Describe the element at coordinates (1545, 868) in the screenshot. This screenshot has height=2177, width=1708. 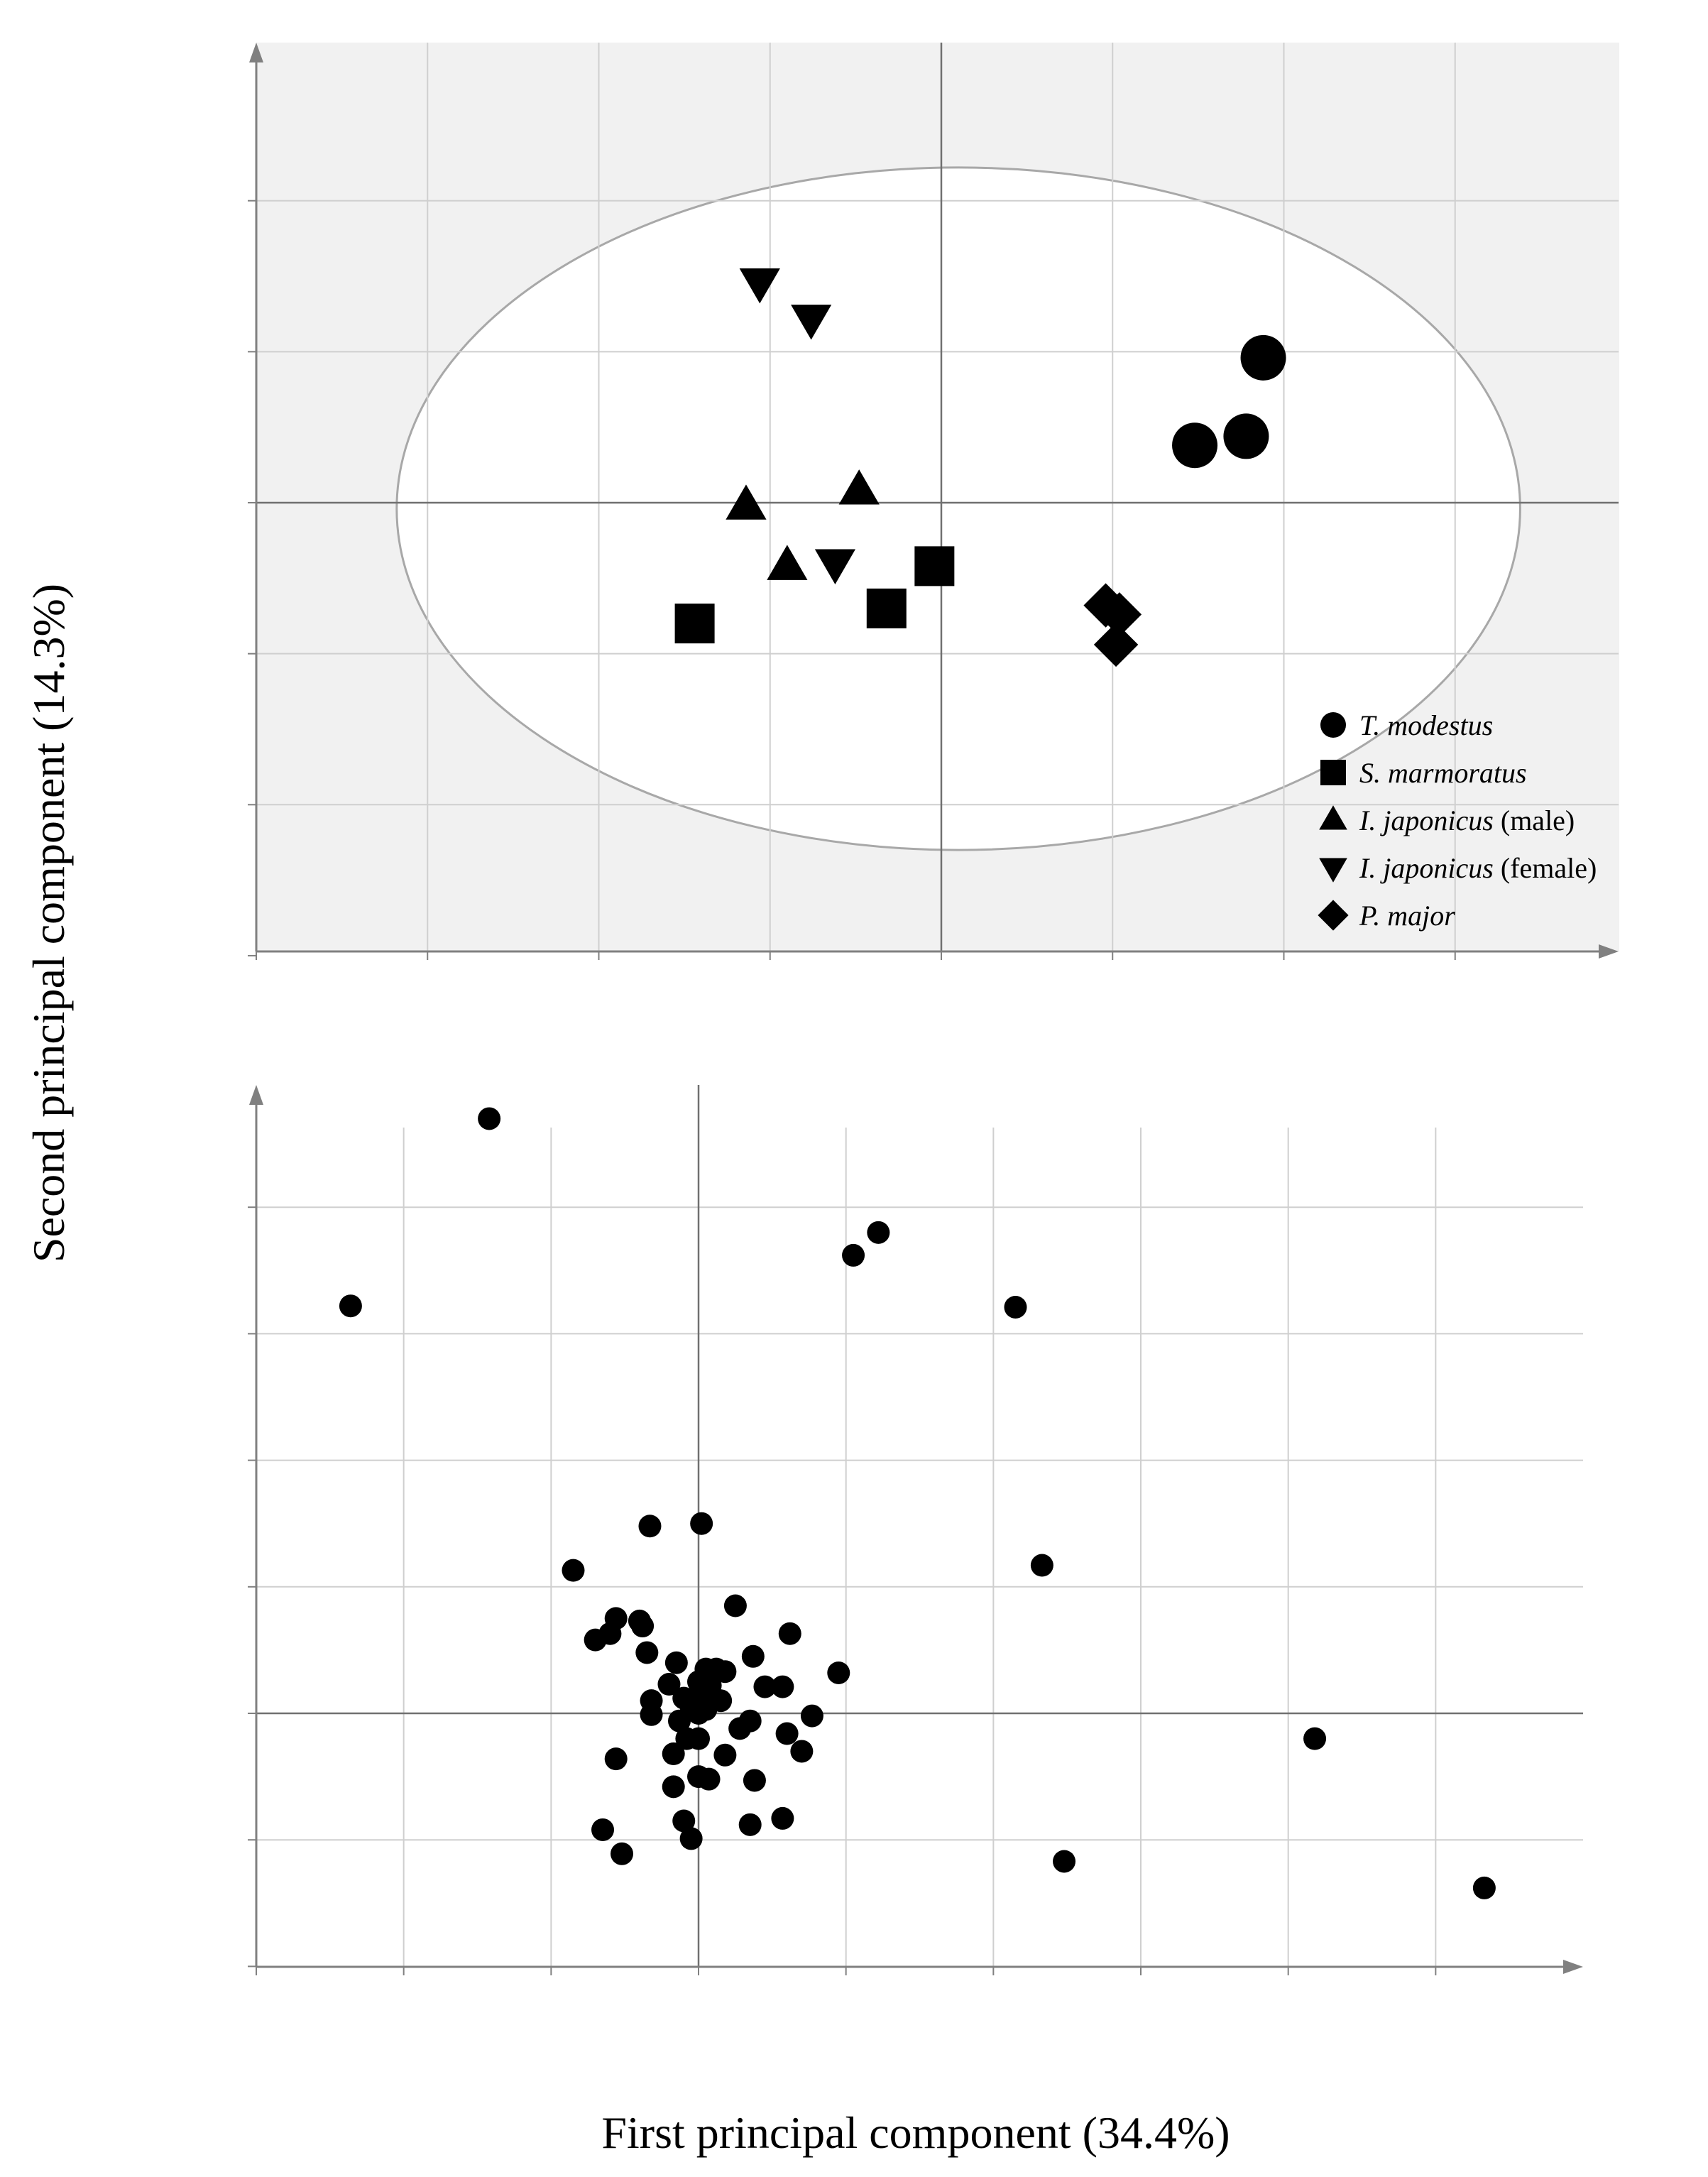
I see `legend-extra: (female)` at that location.